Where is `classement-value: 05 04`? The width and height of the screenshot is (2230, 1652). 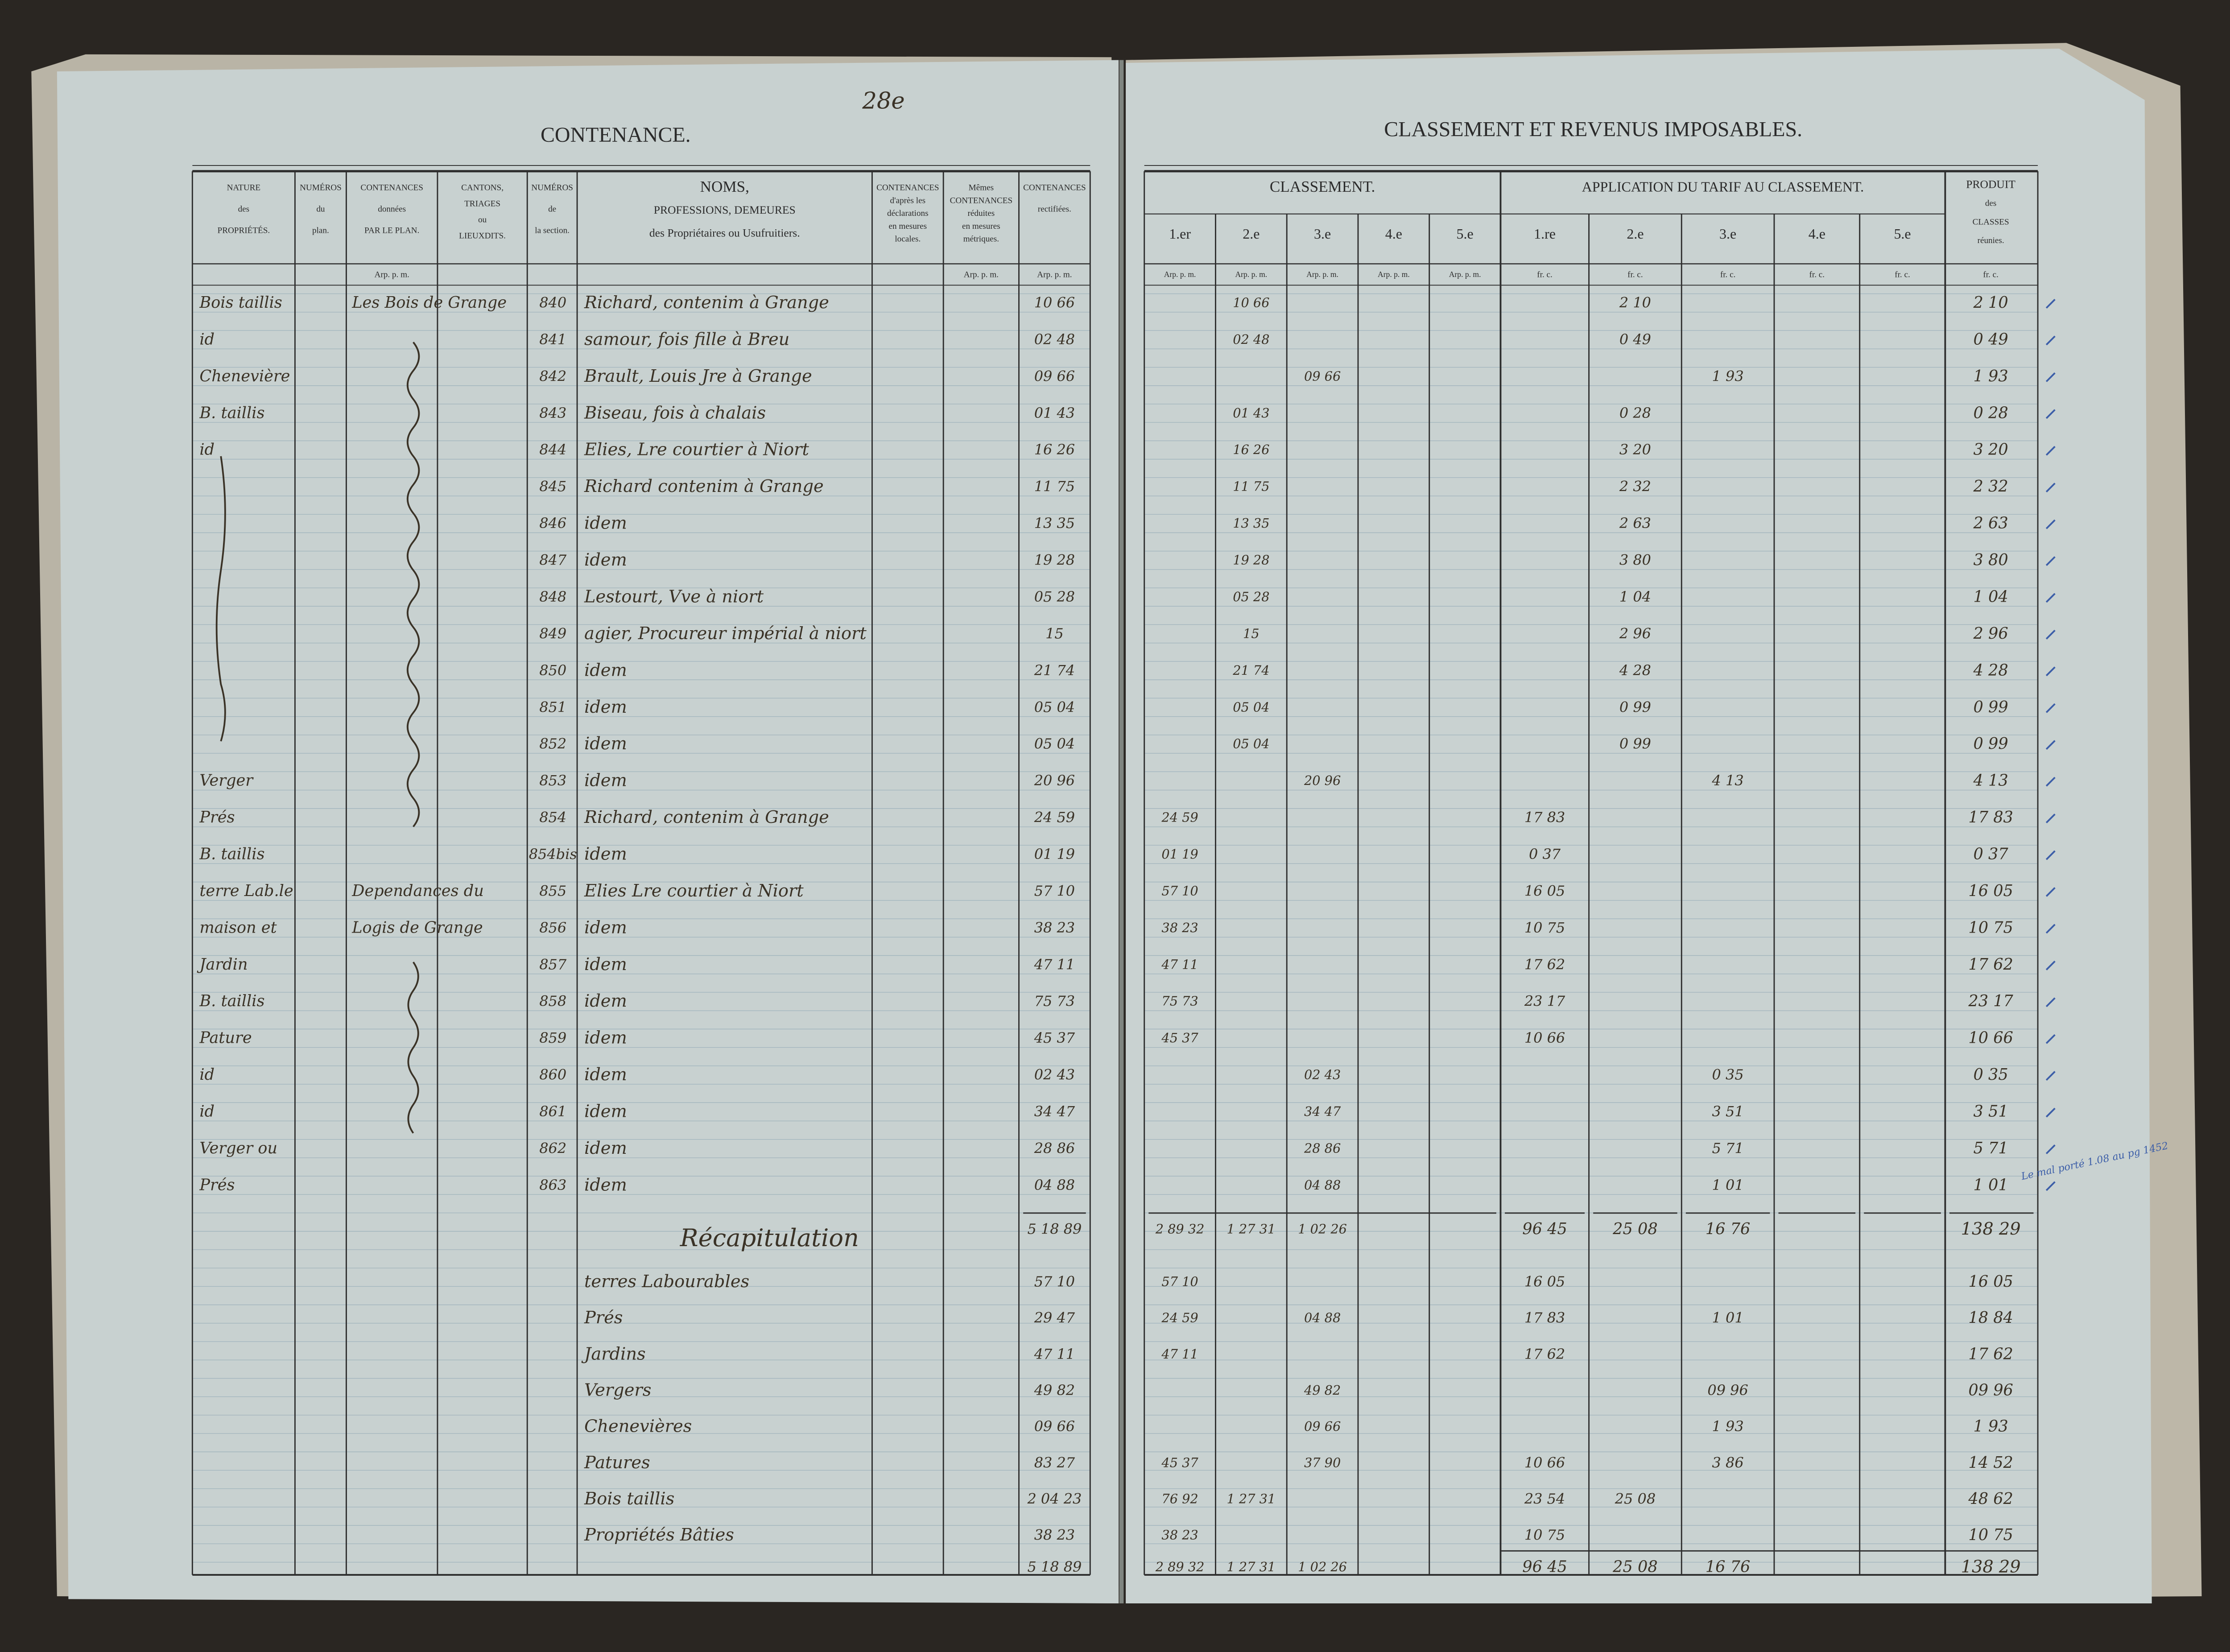 classement-value: 05 04 is located at coordinates (1251, 706).